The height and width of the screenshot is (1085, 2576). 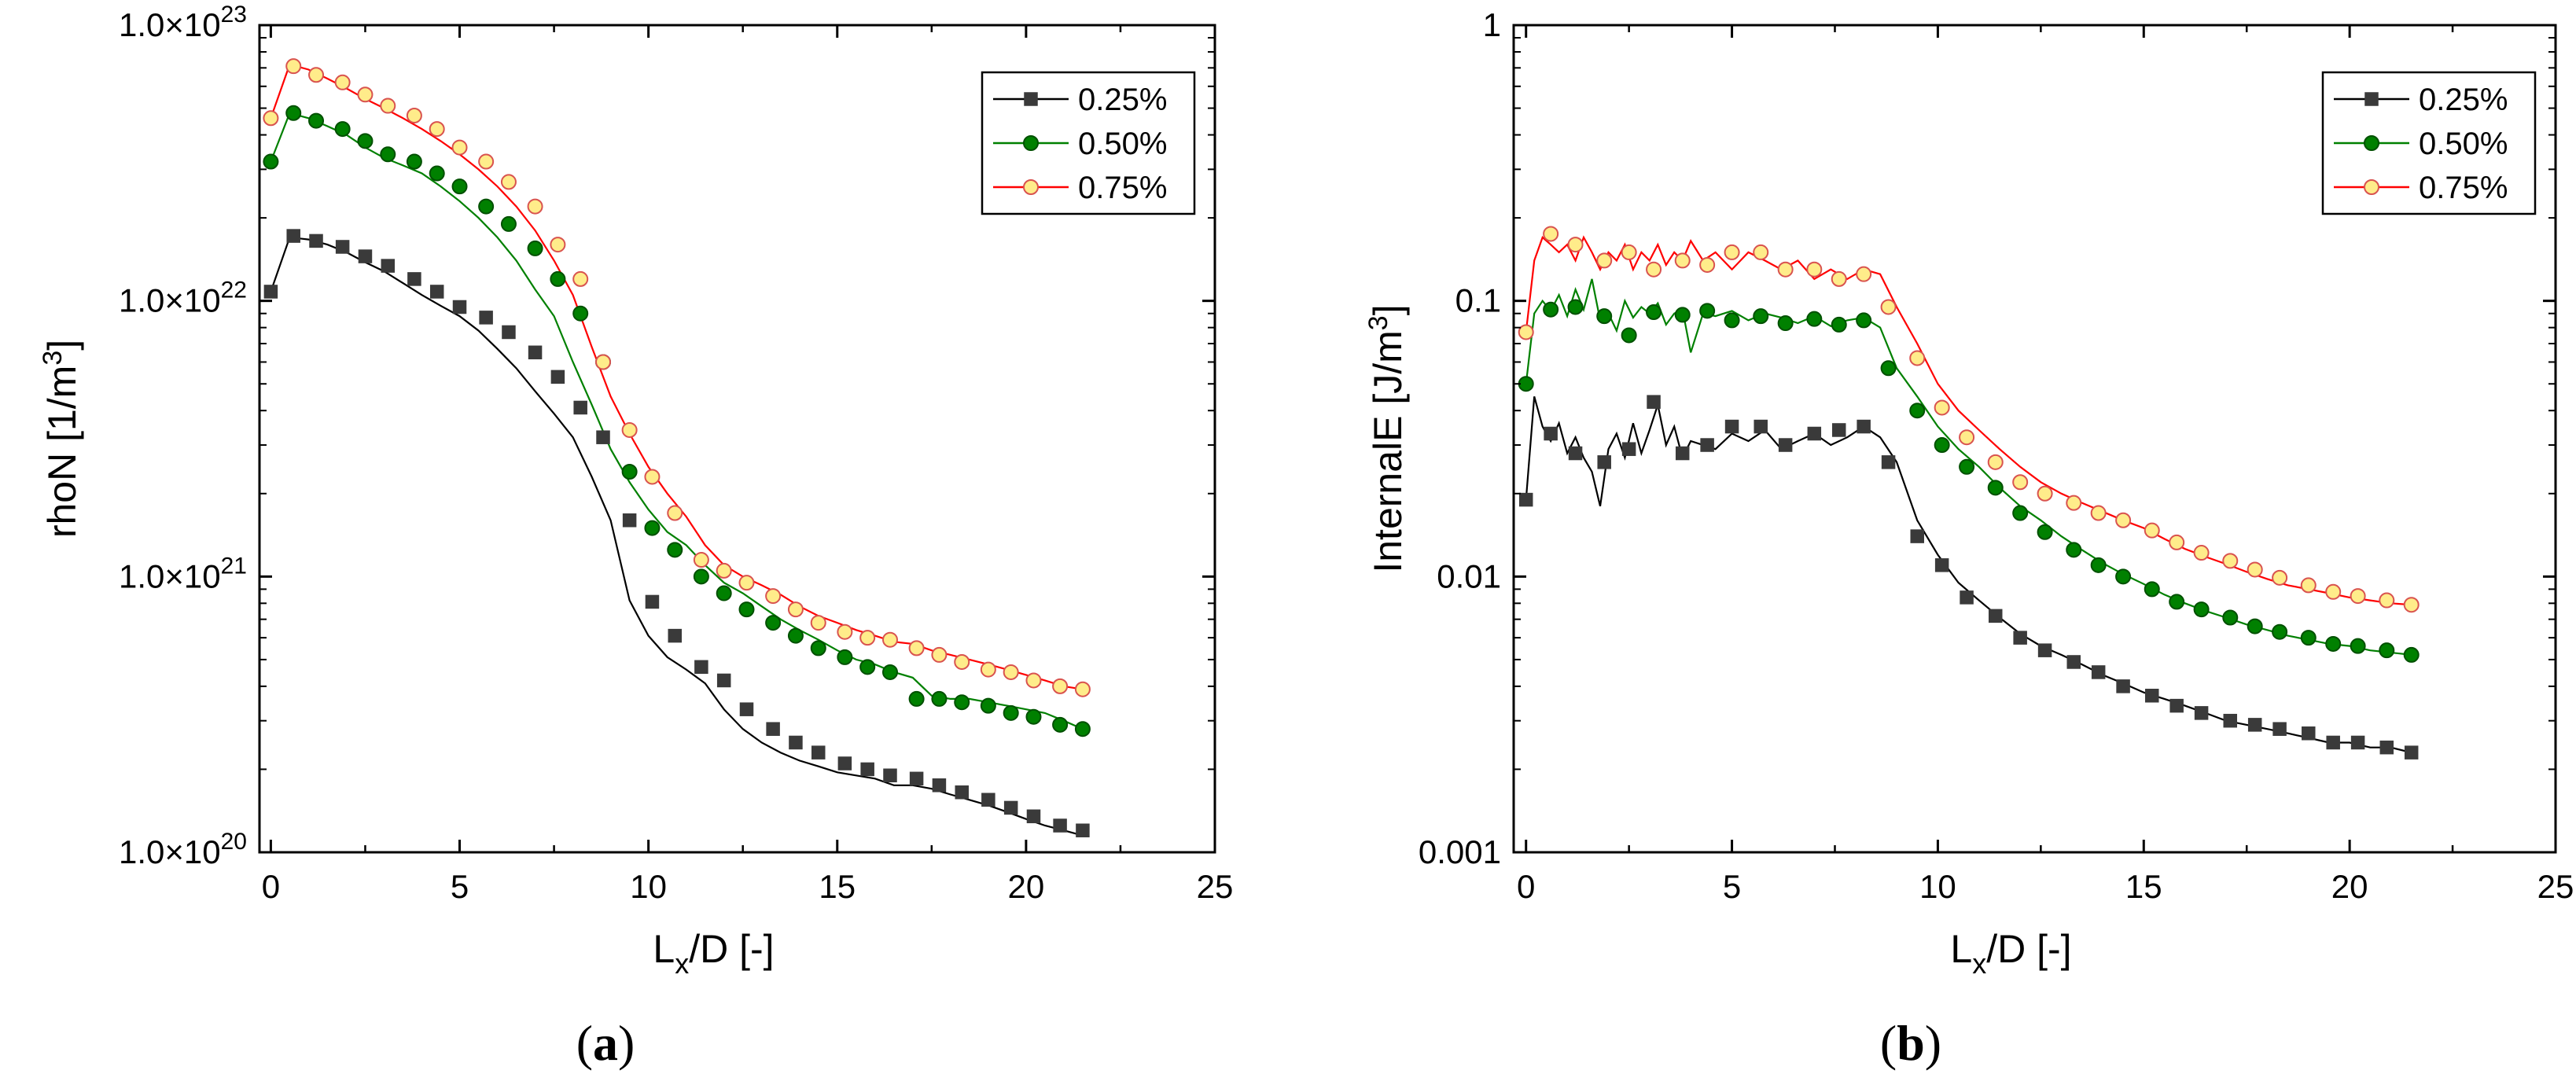 What do you see at coordinates (1969, 420) in the screenshot?
I see `series-line-0.75%` at bounding box center [1969, 420].